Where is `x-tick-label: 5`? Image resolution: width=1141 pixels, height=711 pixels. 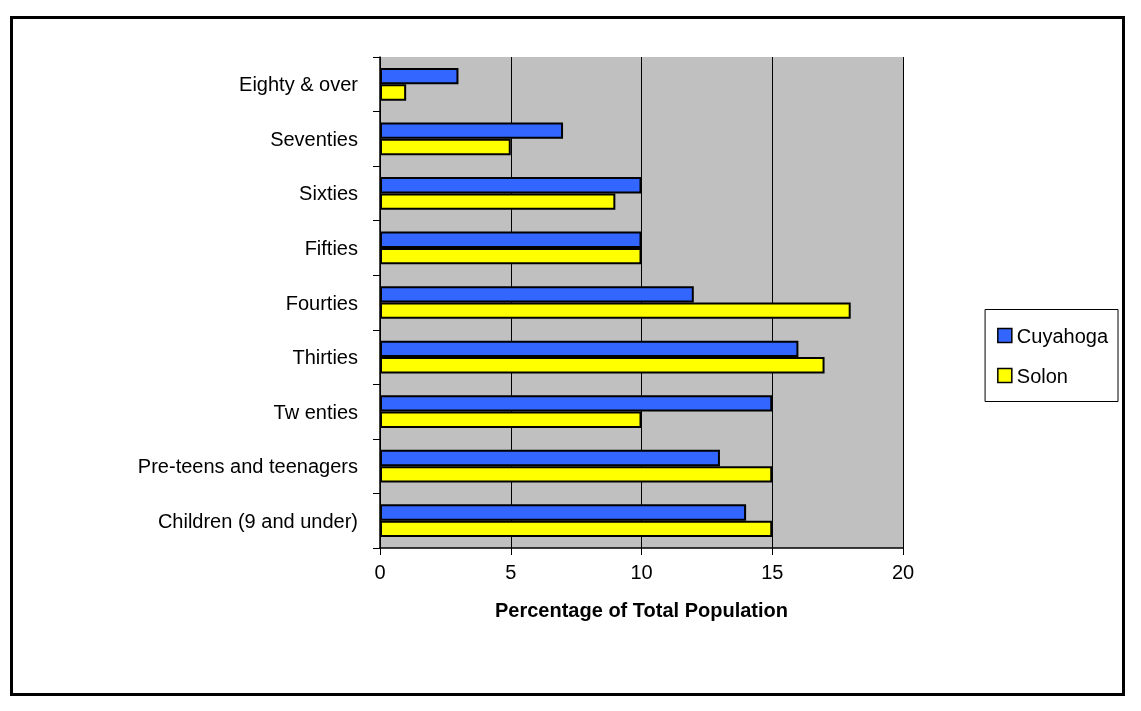
x-tick-label: 5 is located at coordinates (511, 572).